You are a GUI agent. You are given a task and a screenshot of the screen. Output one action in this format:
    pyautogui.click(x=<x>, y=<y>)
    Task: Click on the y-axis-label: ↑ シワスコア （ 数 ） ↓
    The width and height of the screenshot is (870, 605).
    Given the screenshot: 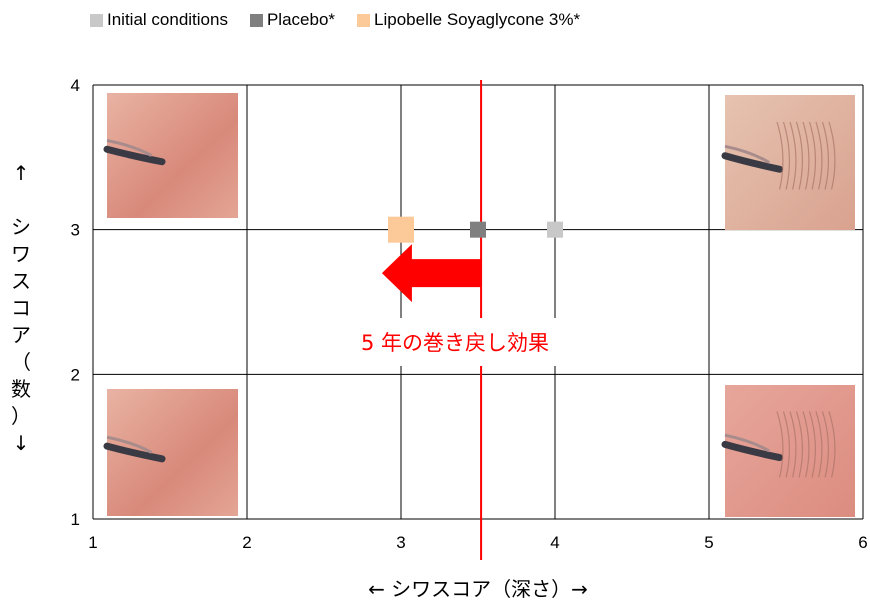 What is the action you would take?
    pyautogui.click(x=21, y=308)
    